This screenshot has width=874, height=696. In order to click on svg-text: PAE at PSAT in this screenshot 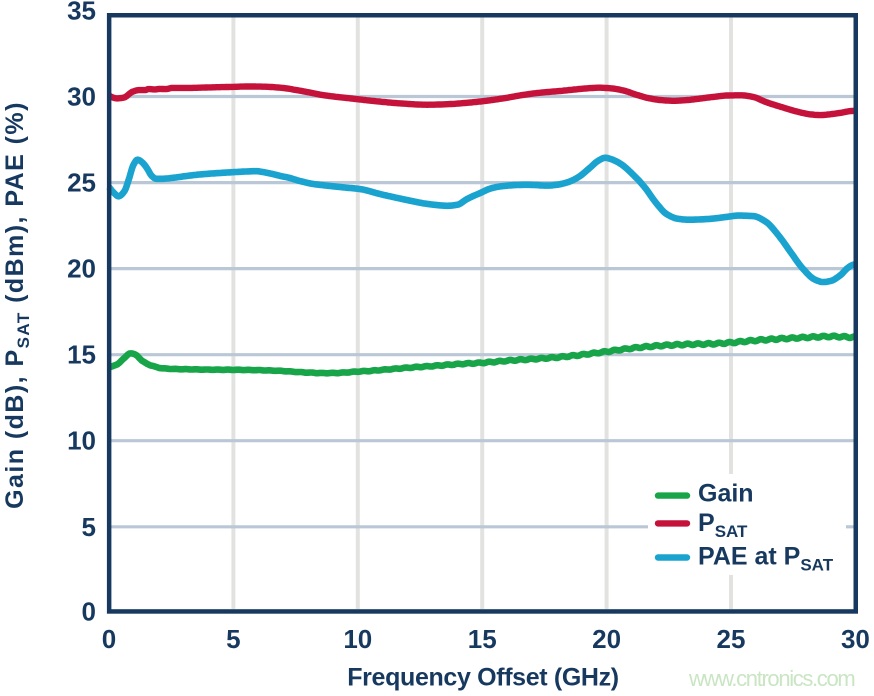, I will do `click(766, 558)`.